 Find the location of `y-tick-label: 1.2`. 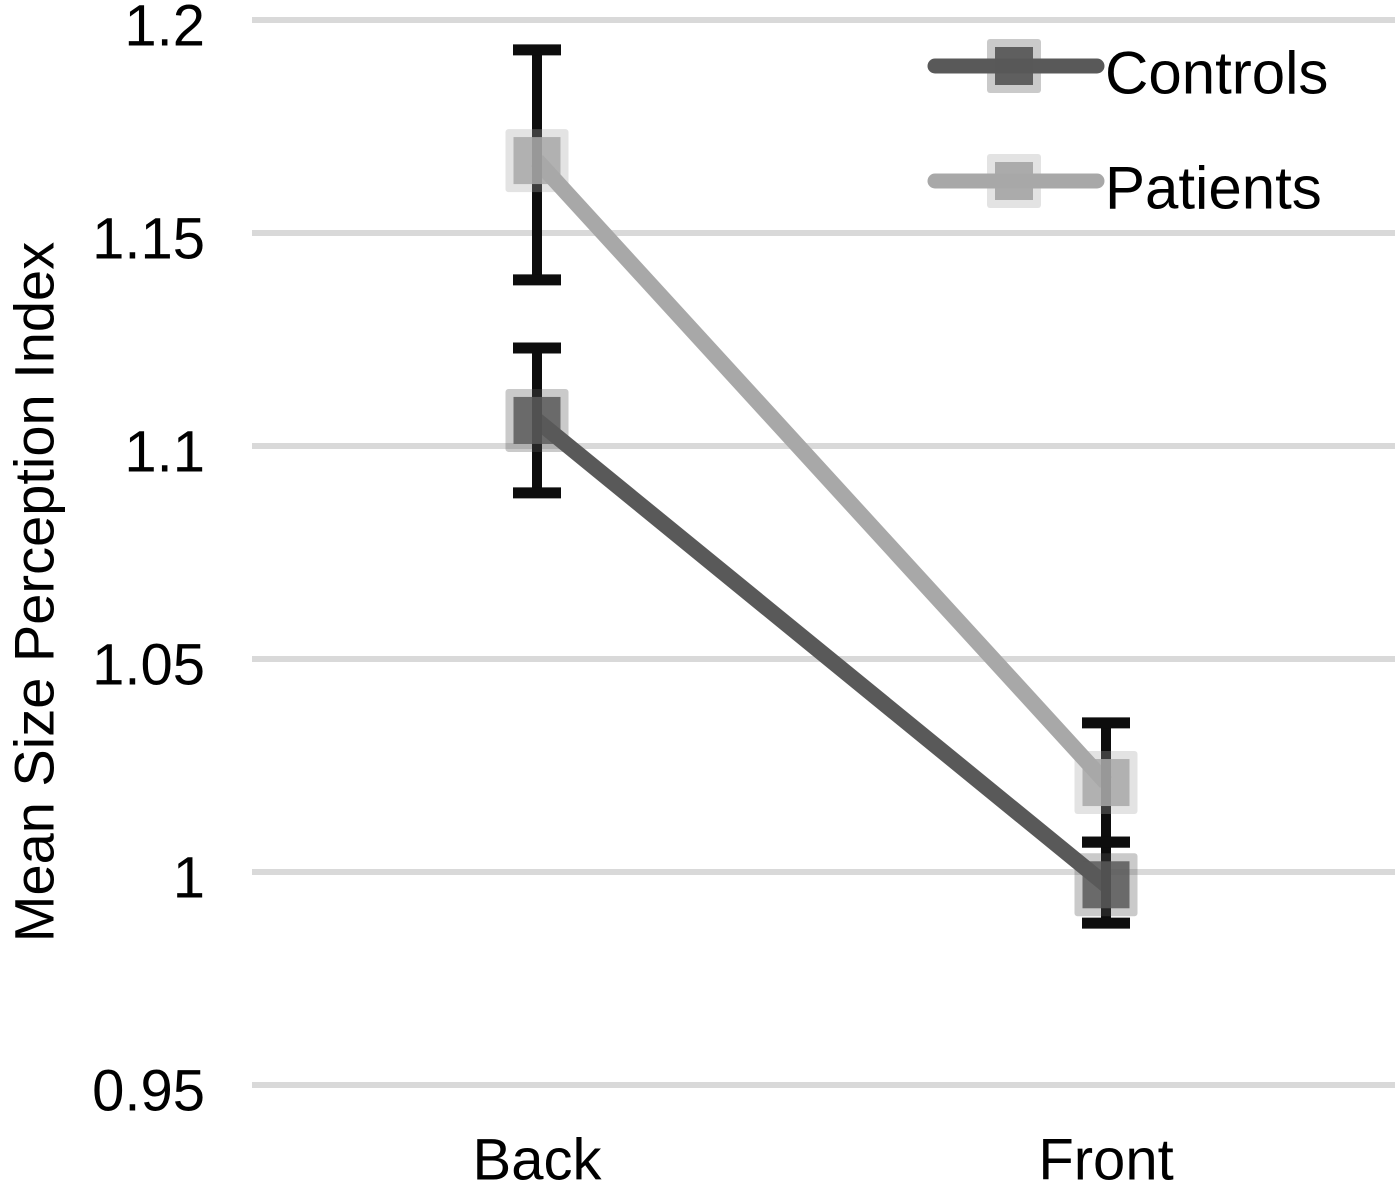

y-tick-label: 1.2 is located at coordinates (164, 29).